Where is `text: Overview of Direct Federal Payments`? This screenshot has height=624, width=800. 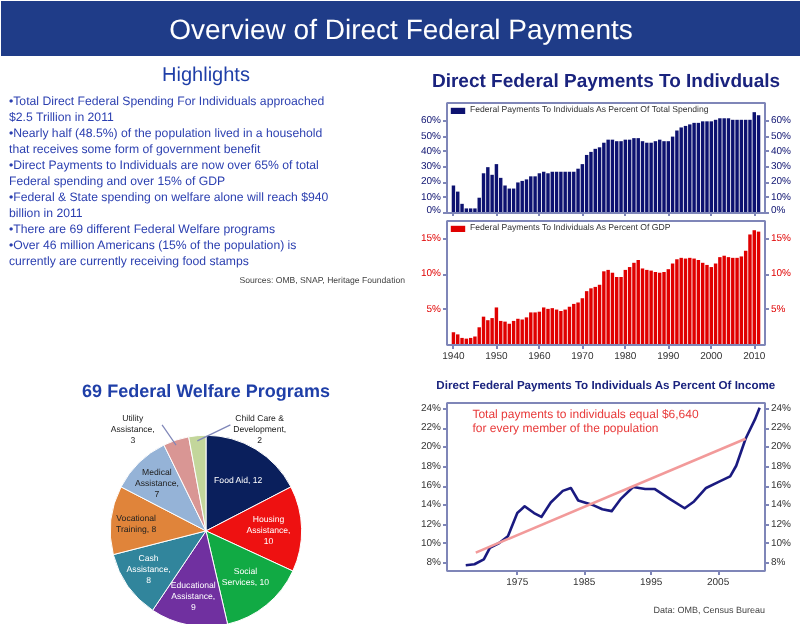
text: Overview of Direct Federal Payments is located at coordinates (401, 29).